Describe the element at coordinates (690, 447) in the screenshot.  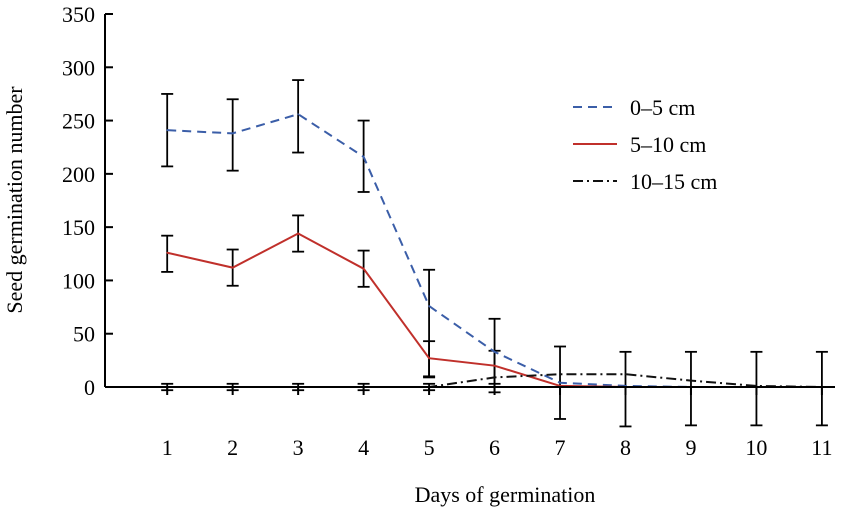
I see `x-tick-label: 9` at that location.